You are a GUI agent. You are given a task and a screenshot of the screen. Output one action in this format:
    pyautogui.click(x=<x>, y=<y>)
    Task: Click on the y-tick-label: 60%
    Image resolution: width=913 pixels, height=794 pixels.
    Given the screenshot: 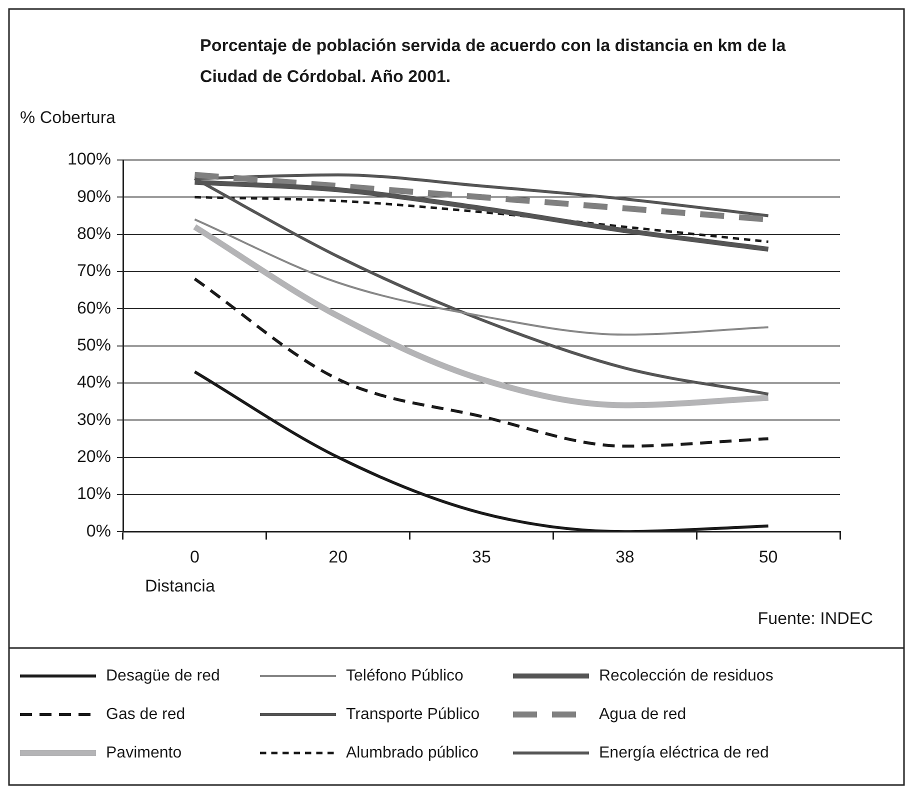 What is the action you would take?
    pyautogui.click(x=93, y=308)
    